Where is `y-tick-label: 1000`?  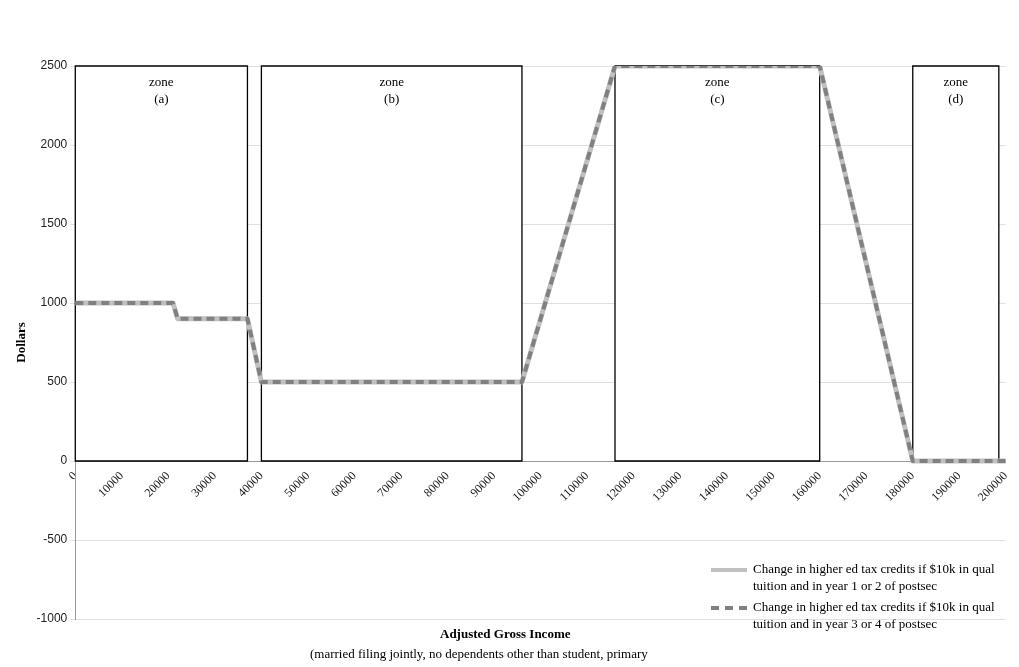
y-tick-label: 1000 is located at coordinates (54, 302).